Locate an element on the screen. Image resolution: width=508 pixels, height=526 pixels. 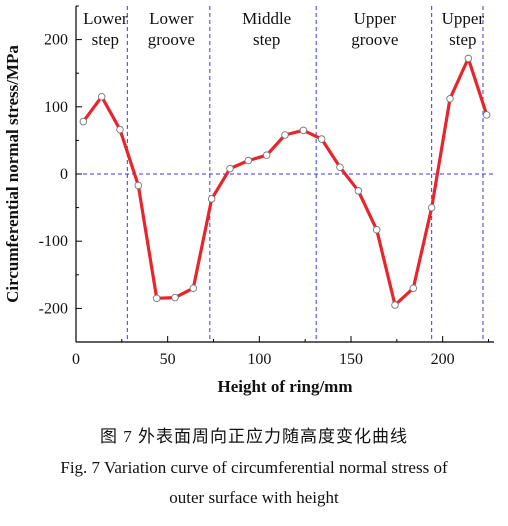
y-tick-label: 0 is located at coordinates (64, 174).